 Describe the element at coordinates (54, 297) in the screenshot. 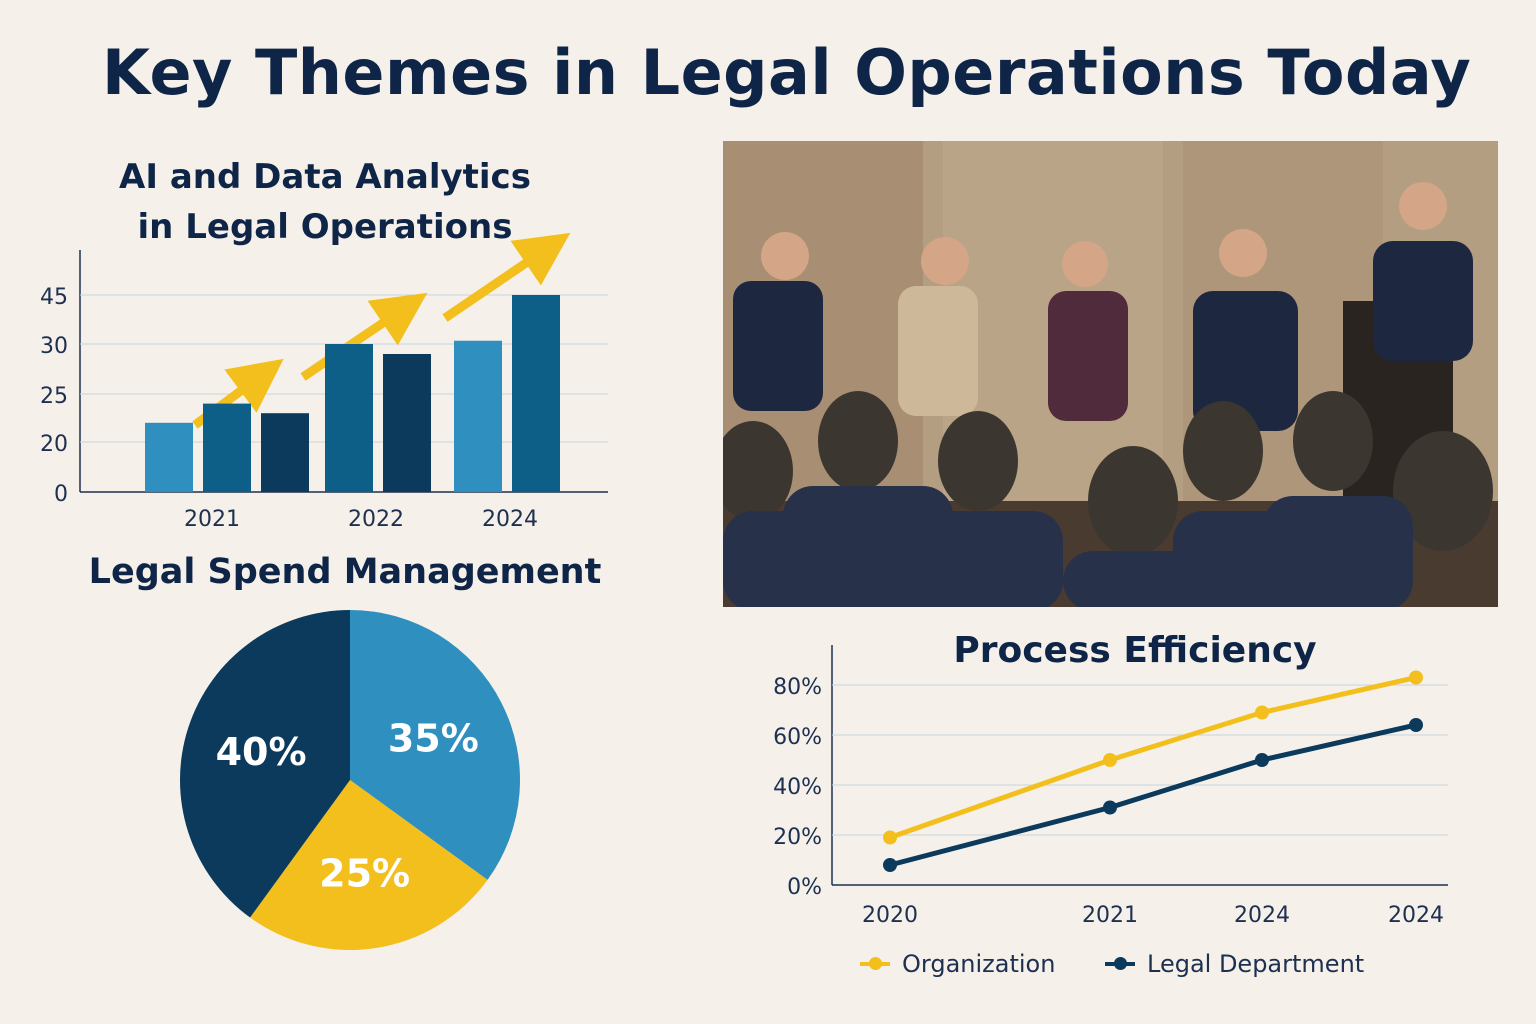

I see `bar-ytick-label: 45` at that location.